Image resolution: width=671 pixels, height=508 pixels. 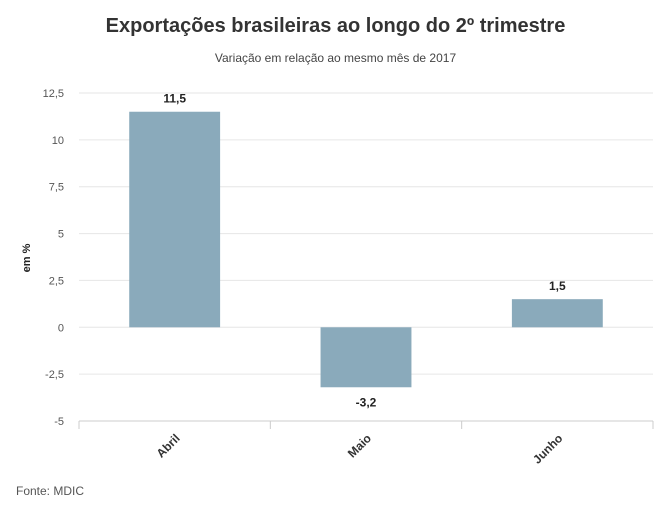 I want to click on data-label: 1,5, so click(x=557, y=286).